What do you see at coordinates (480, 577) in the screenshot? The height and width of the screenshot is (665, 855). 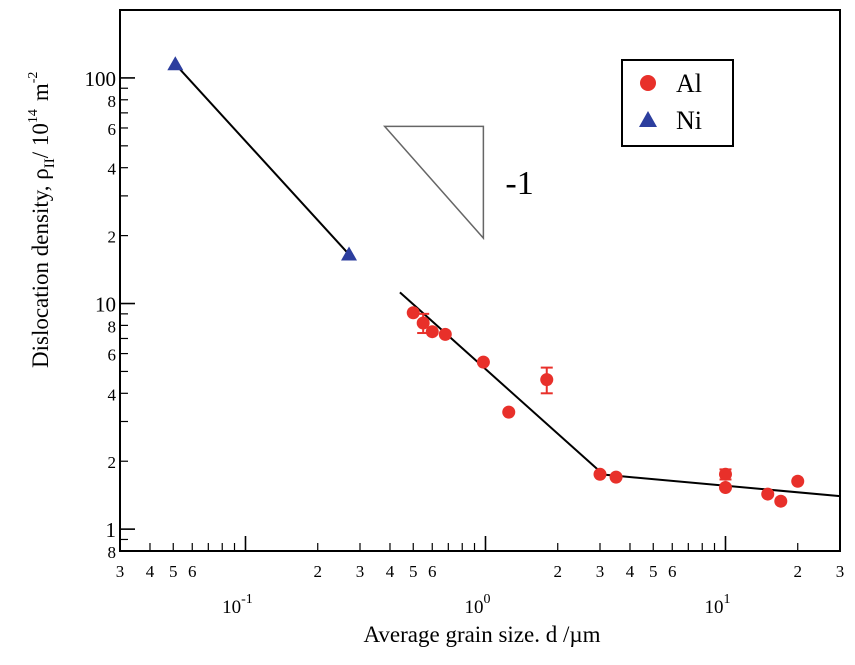 I see `x-axis: 3 4 5 6 2 3 4 5 6 2 3 4 5 6 2 310-1 100 10¹` at bounding box center [480, 577].